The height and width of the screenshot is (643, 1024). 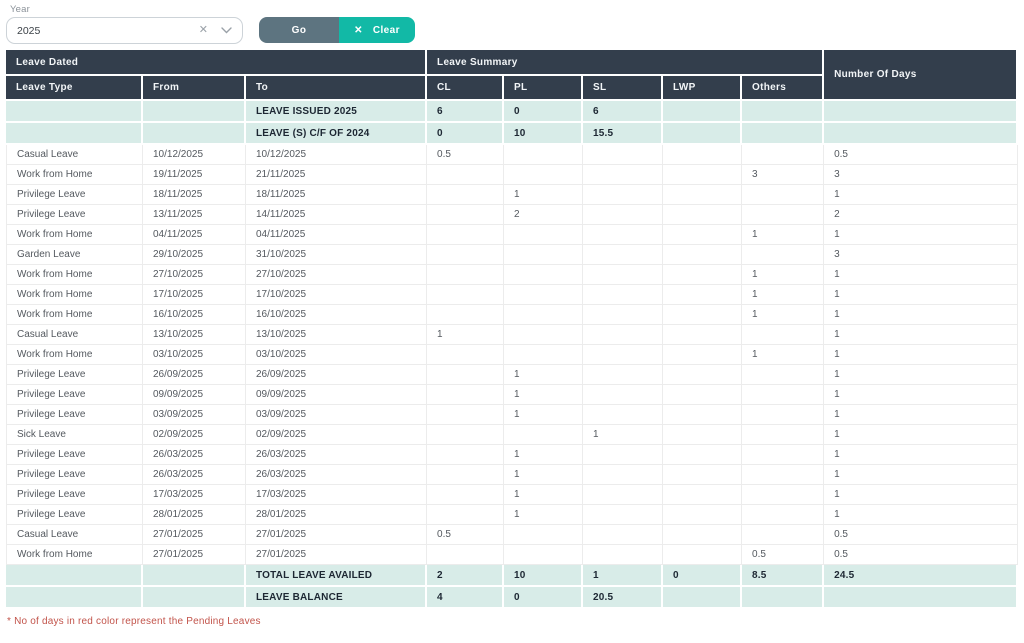 I want to click on summary-row: TOTAL LEAVE AVAILED 2 10 1 0 8.5 24.5, so click(x=512, y=576).